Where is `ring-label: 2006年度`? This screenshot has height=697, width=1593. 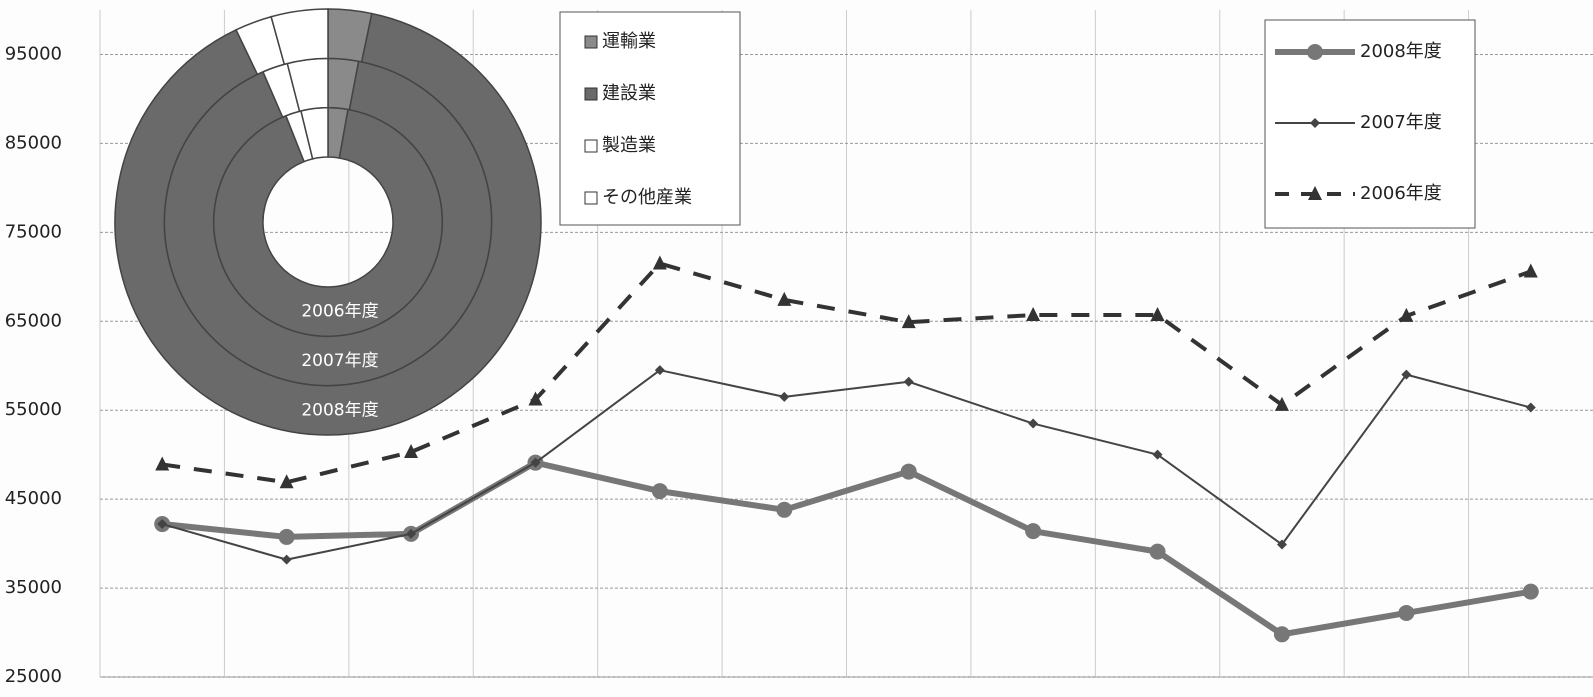 ring-label: 2006年度 is located at coordinates (339, 312).